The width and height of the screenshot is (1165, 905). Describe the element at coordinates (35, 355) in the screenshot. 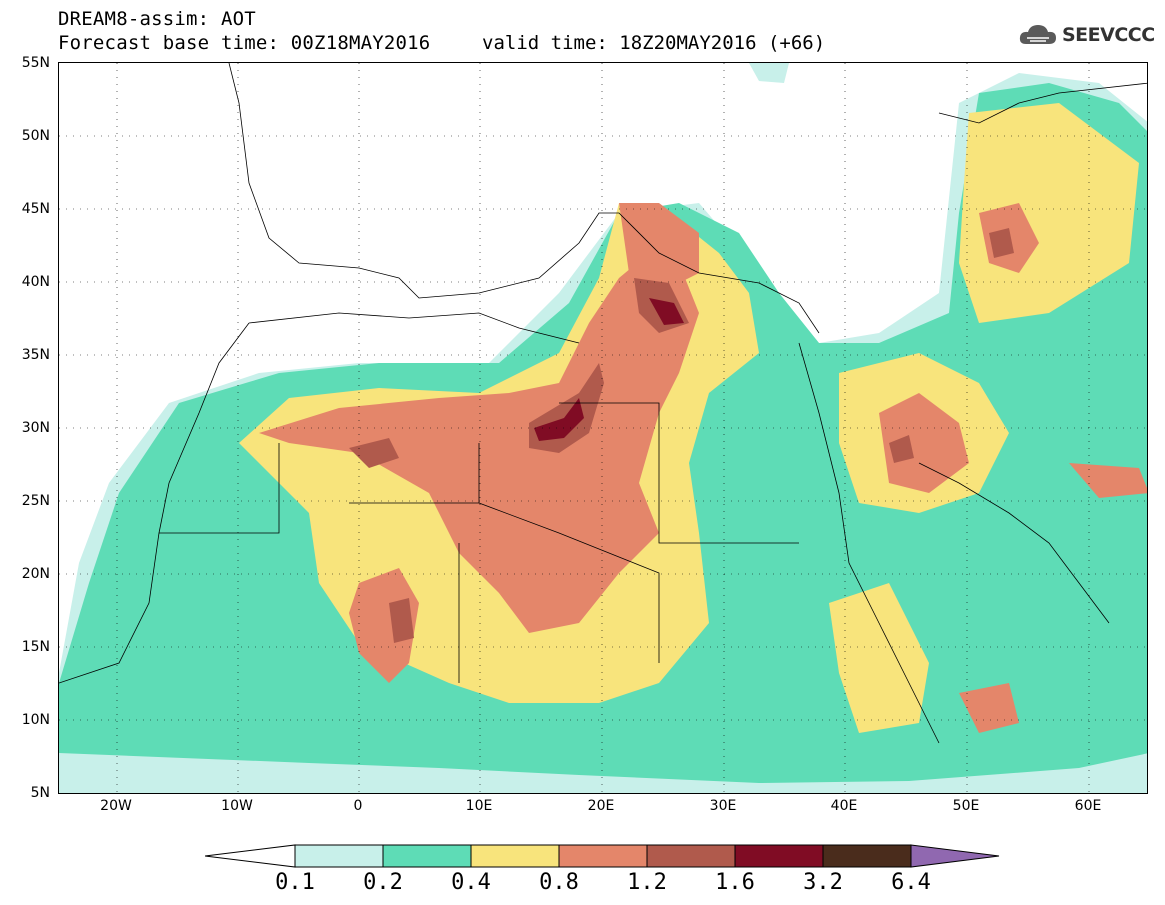

I see `lat-label: 35N` at that location.